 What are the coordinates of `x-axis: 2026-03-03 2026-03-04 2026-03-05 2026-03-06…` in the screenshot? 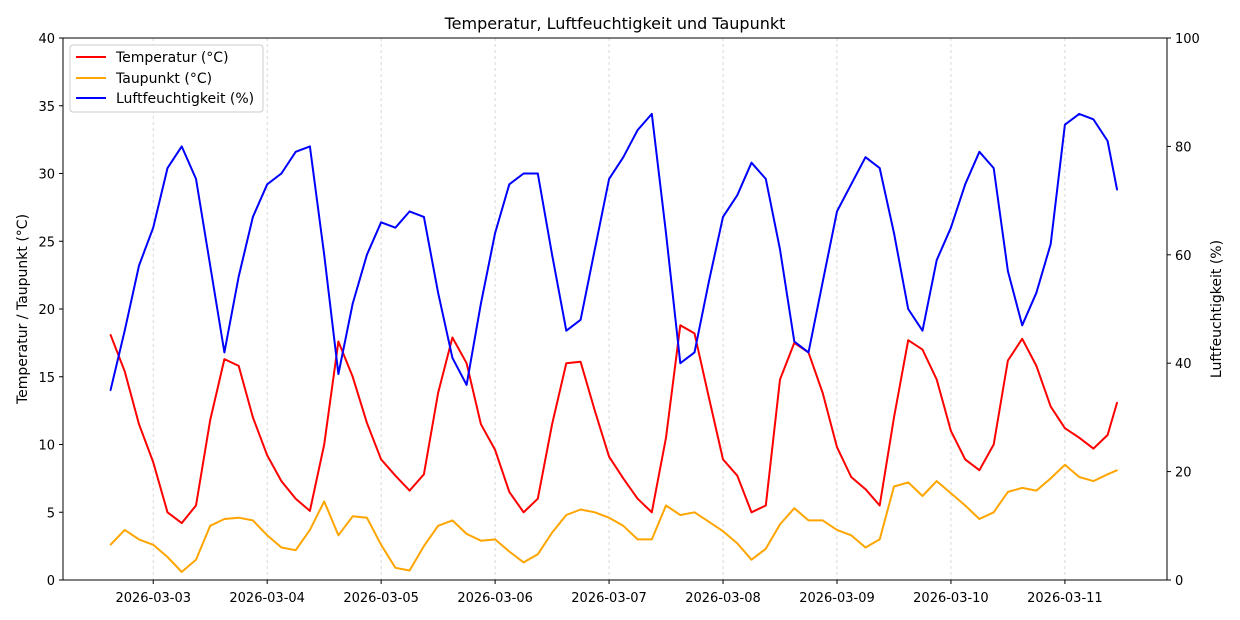 It's located at (609, 593).